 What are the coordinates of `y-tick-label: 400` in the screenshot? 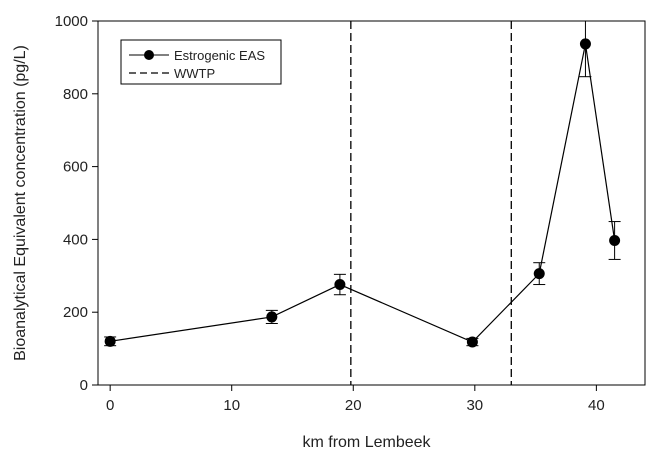 It's located at (75, 239).